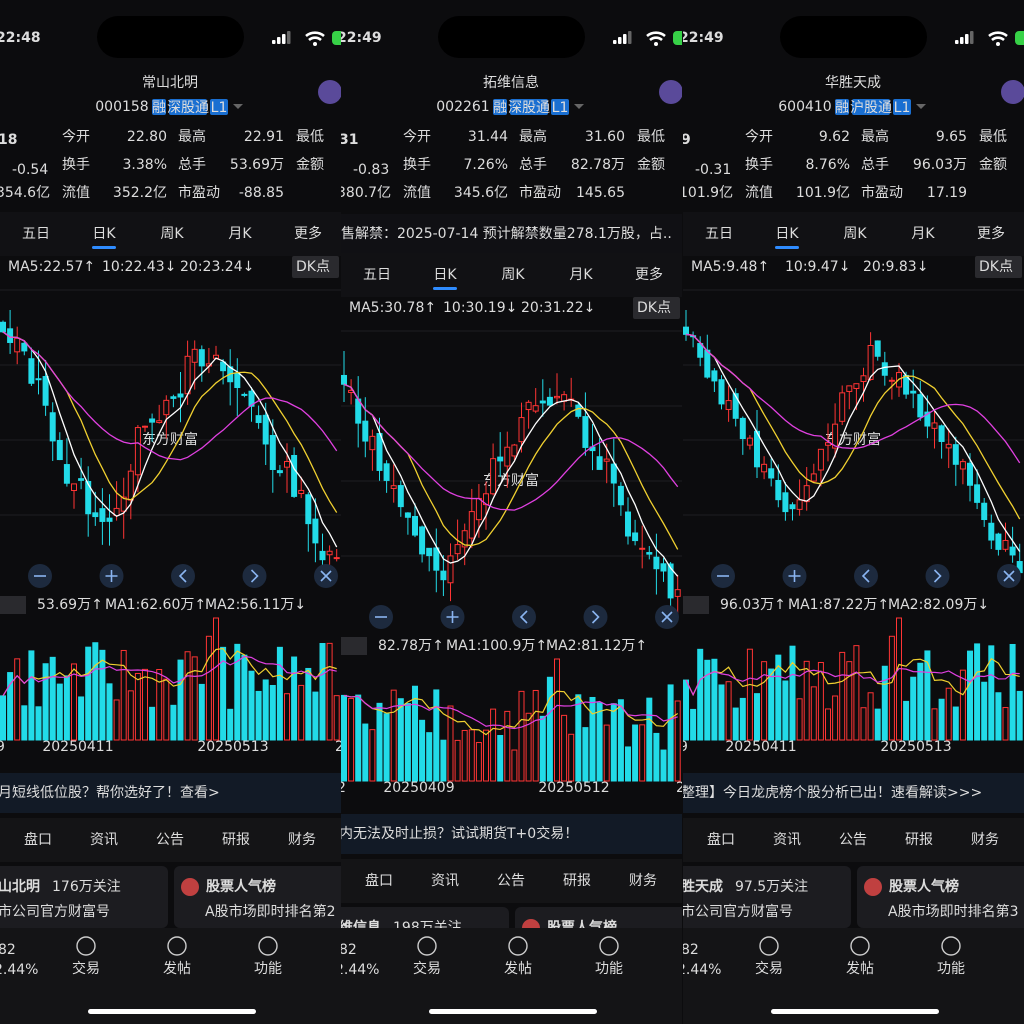 The height and width of the screenshot is (1024, 1024). What do you see at coordinates (111, 576) in the screenshot?
I see `chart-button-icon` at bounding box center [111, 576].